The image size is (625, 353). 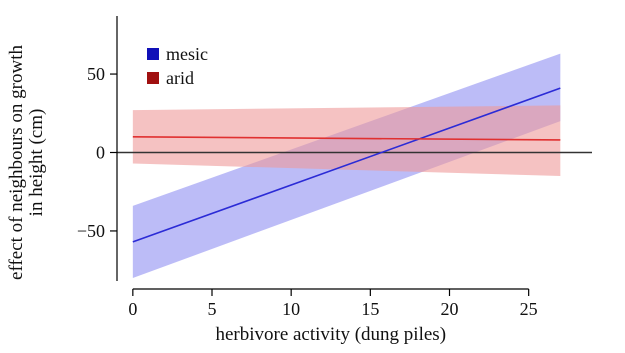 What do you see at coordinates (346, 138) in the screenshot?
I see `line-arid` at bounding box center [346, 138].